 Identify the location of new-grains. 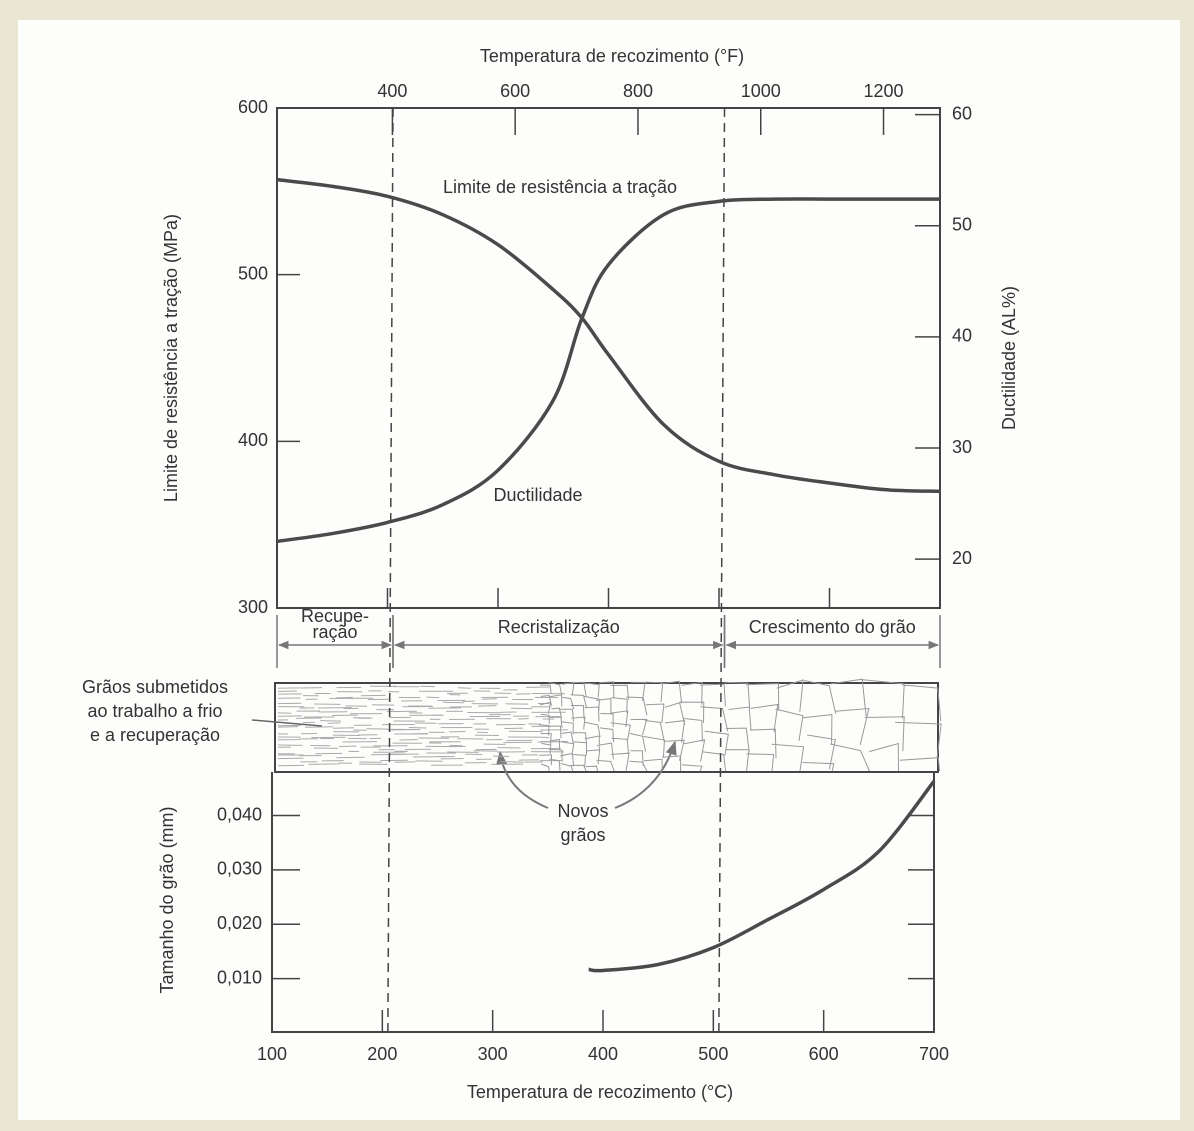
(740, 725).